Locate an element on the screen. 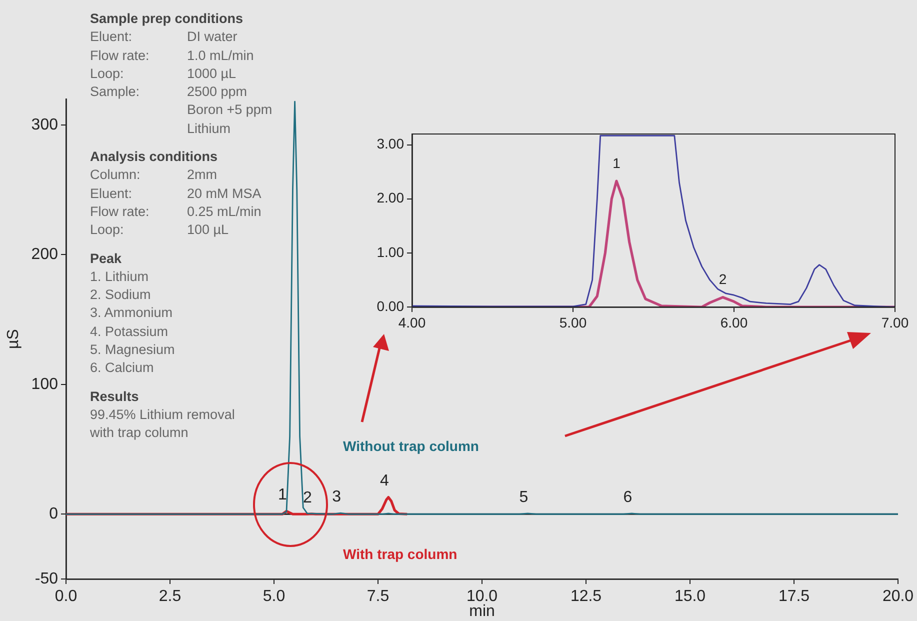 The height and width of the screenshot is (621, 917). annotation: Peak 1. Lithium 2. Sodium 3. Ammonium 4. Potassium 5. Magnesium 6. Calcium is located at coordinates (132, 314).